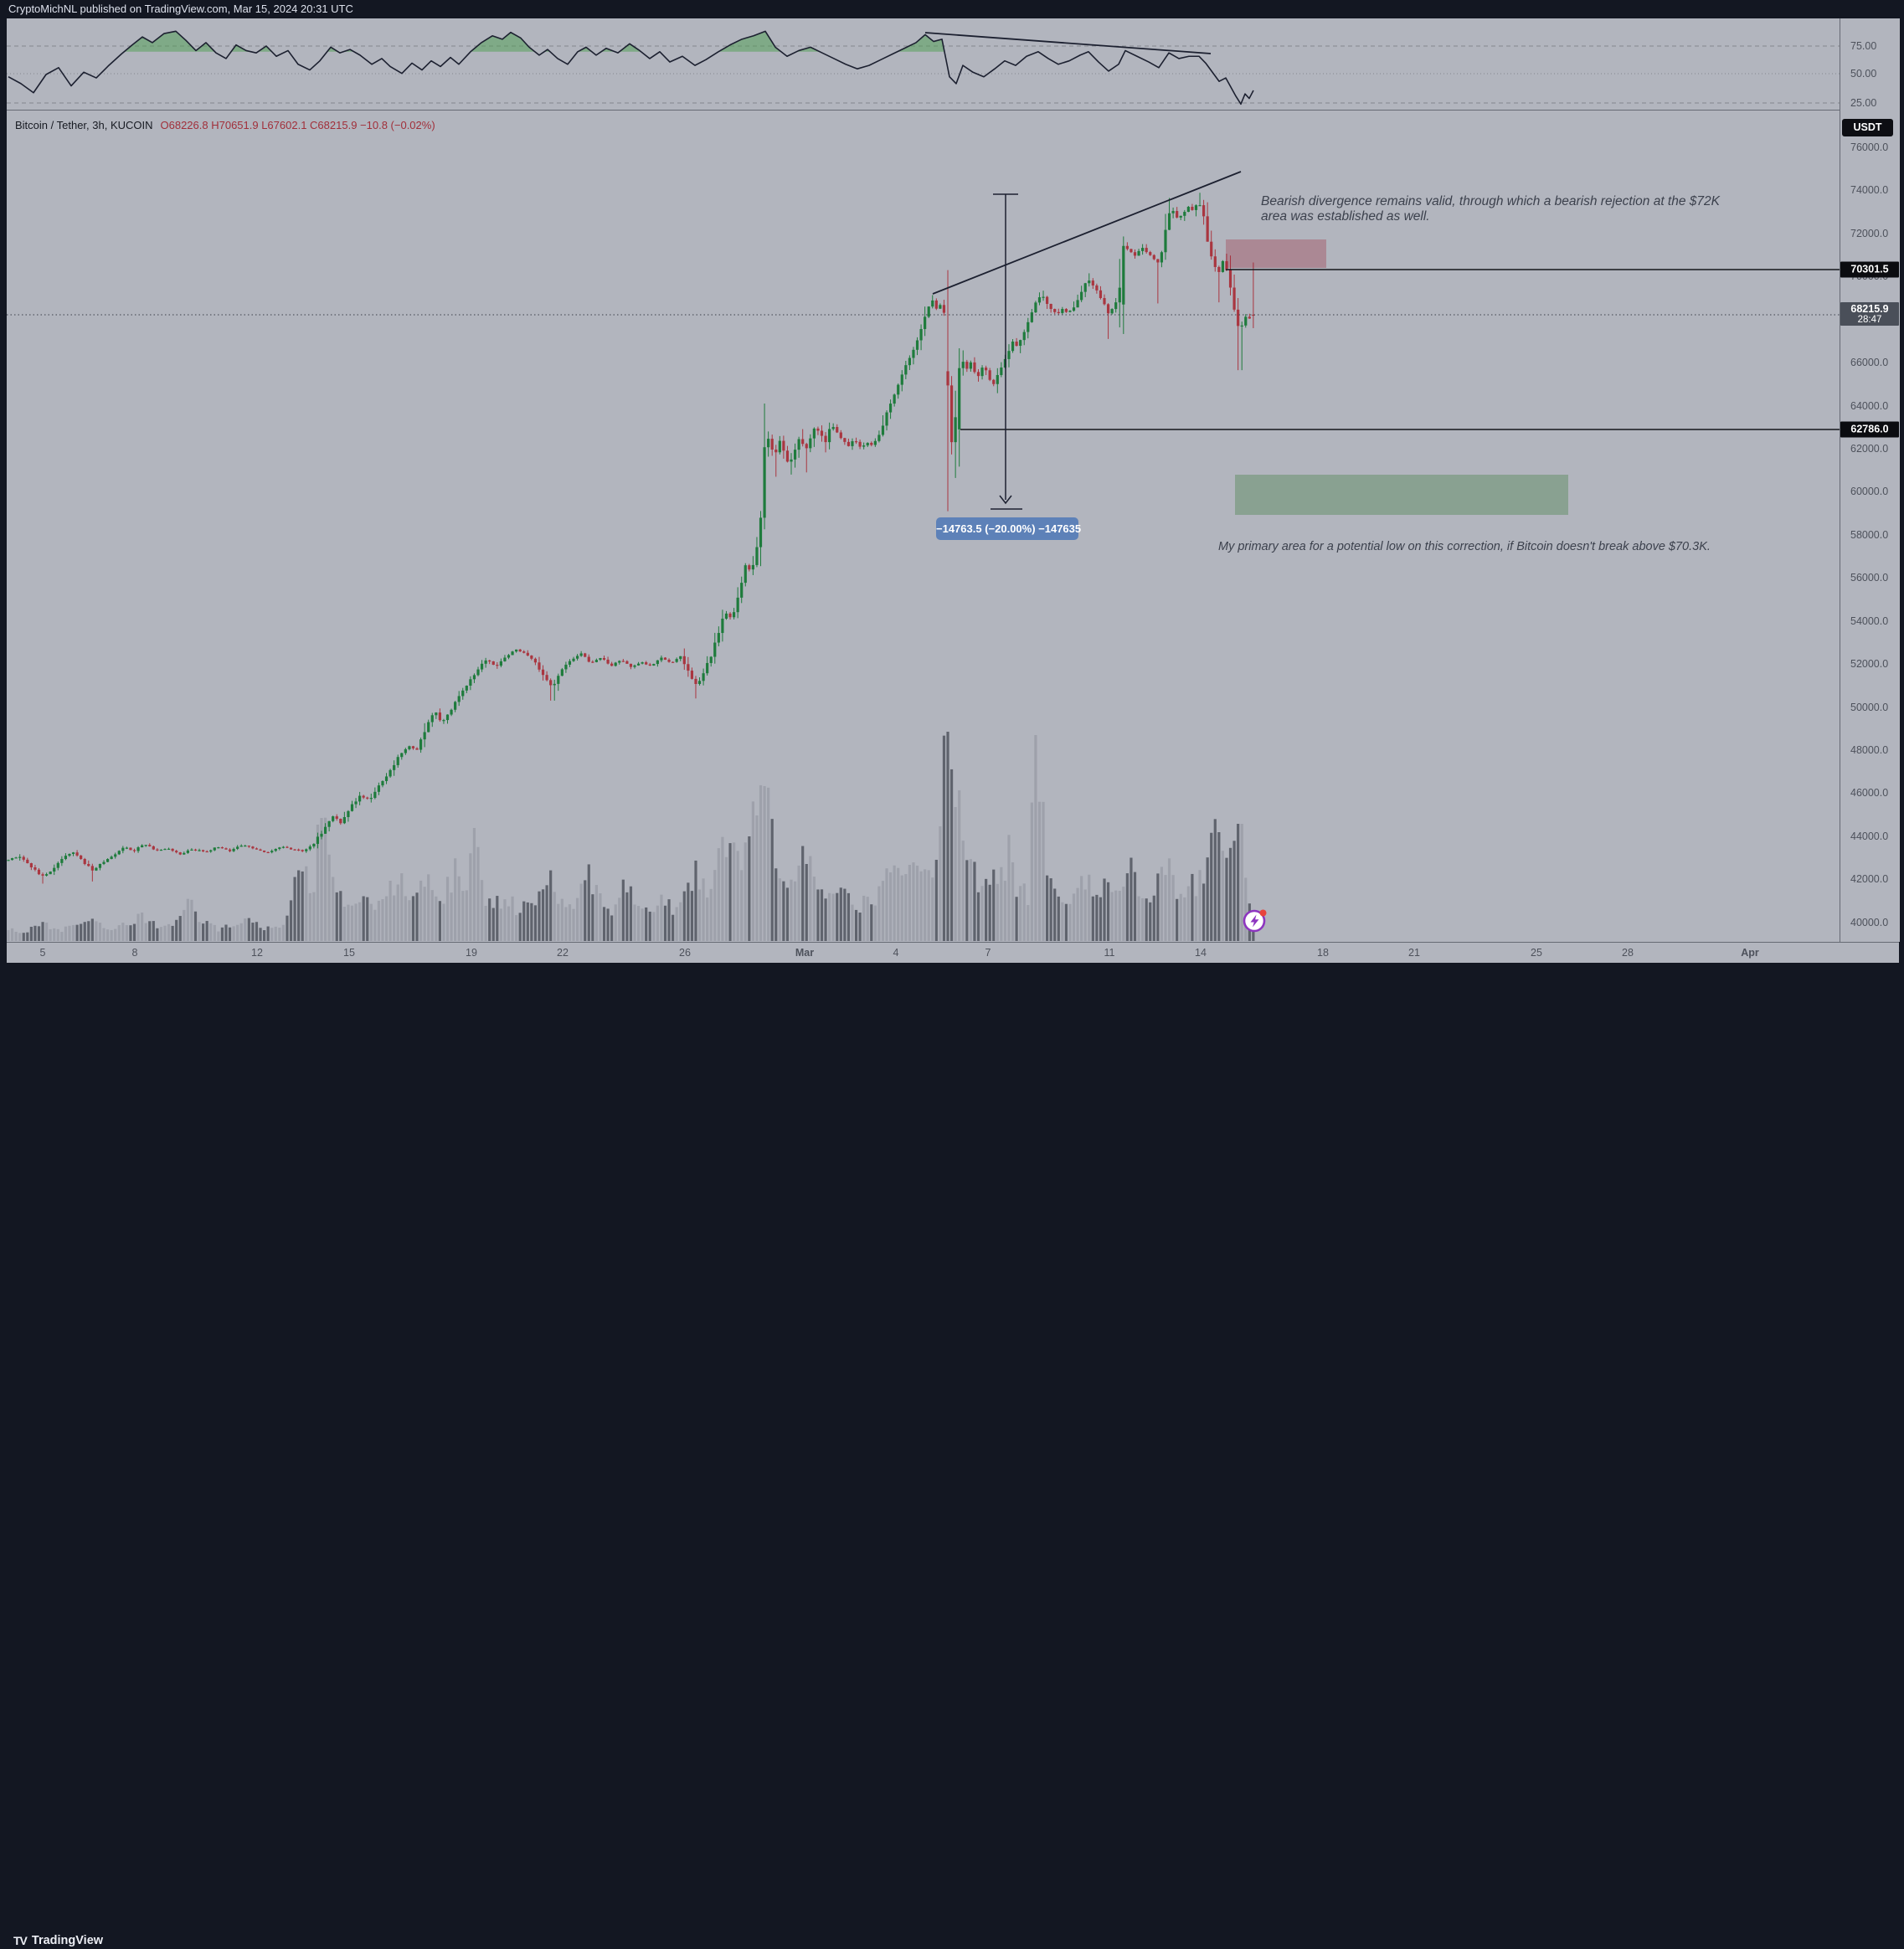 Image resolution: width=1904 pixels, height=1949 pixels. Describe the element at coordinates (685, 953) in the screenshot. I see `date-tick: 26` at that location.